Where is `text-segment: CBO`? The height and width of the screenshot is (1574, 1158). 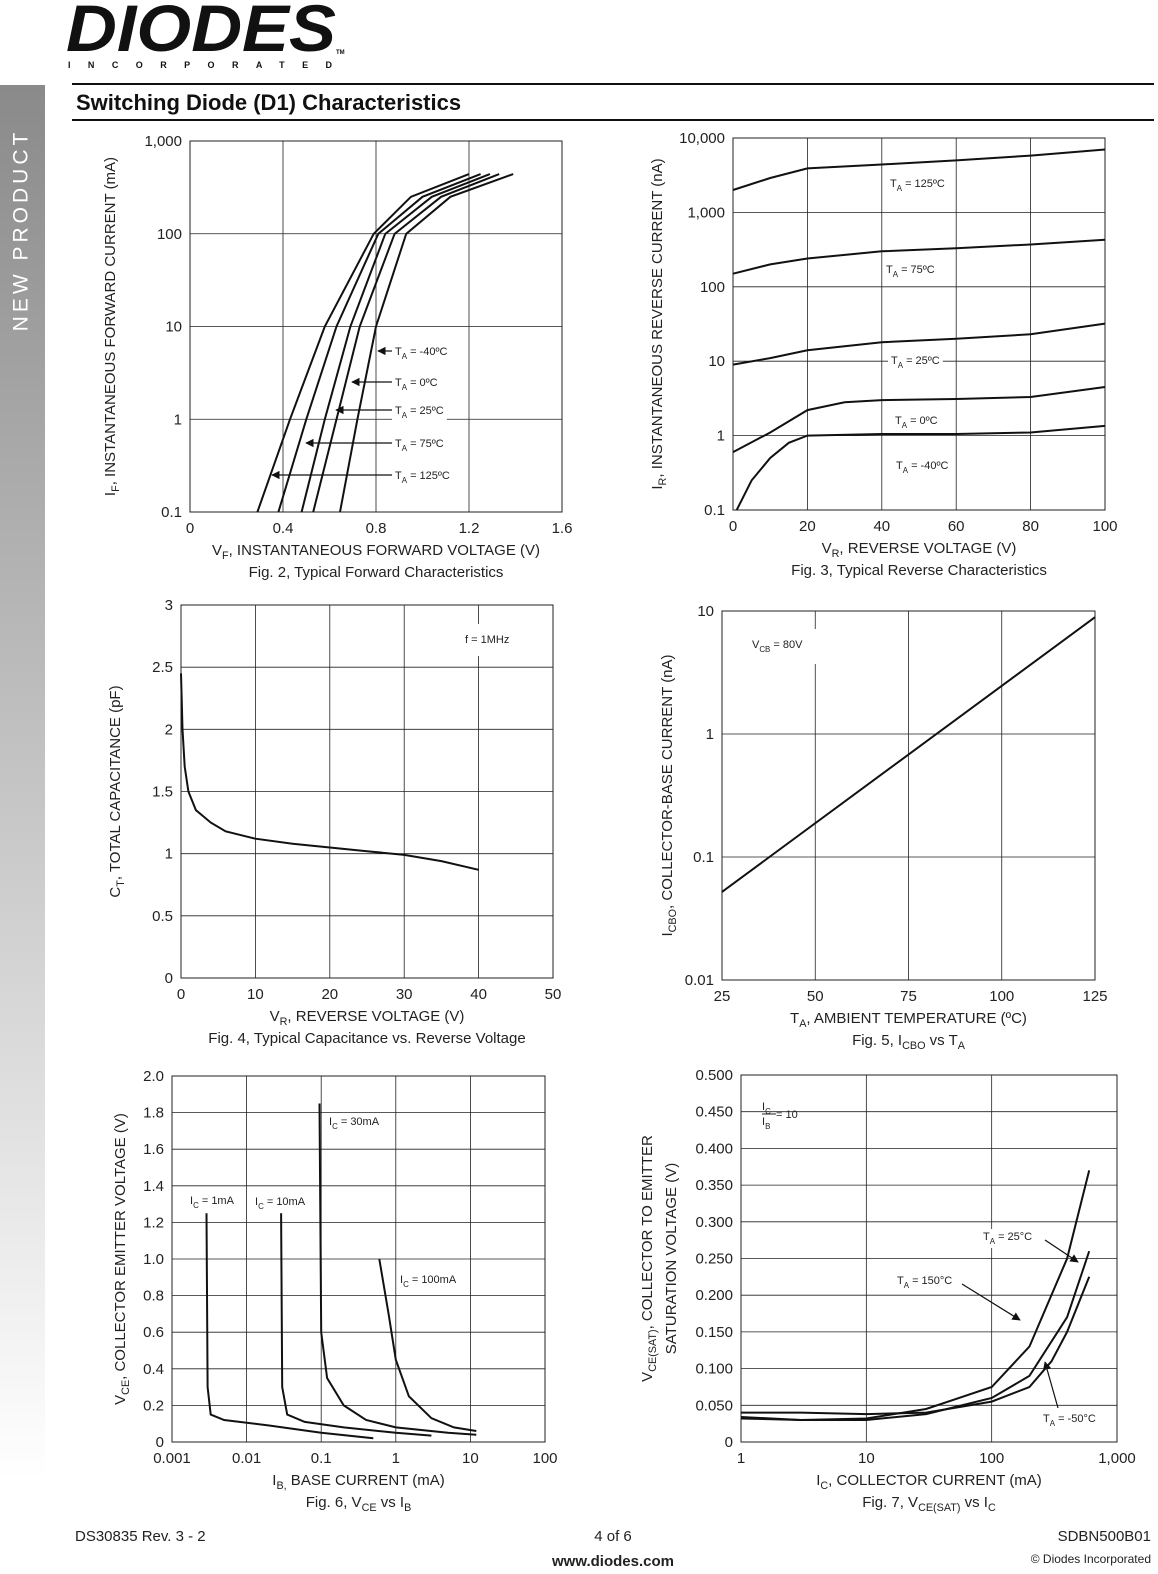 text-segment: CBO is located at coordinates (913, 1046).